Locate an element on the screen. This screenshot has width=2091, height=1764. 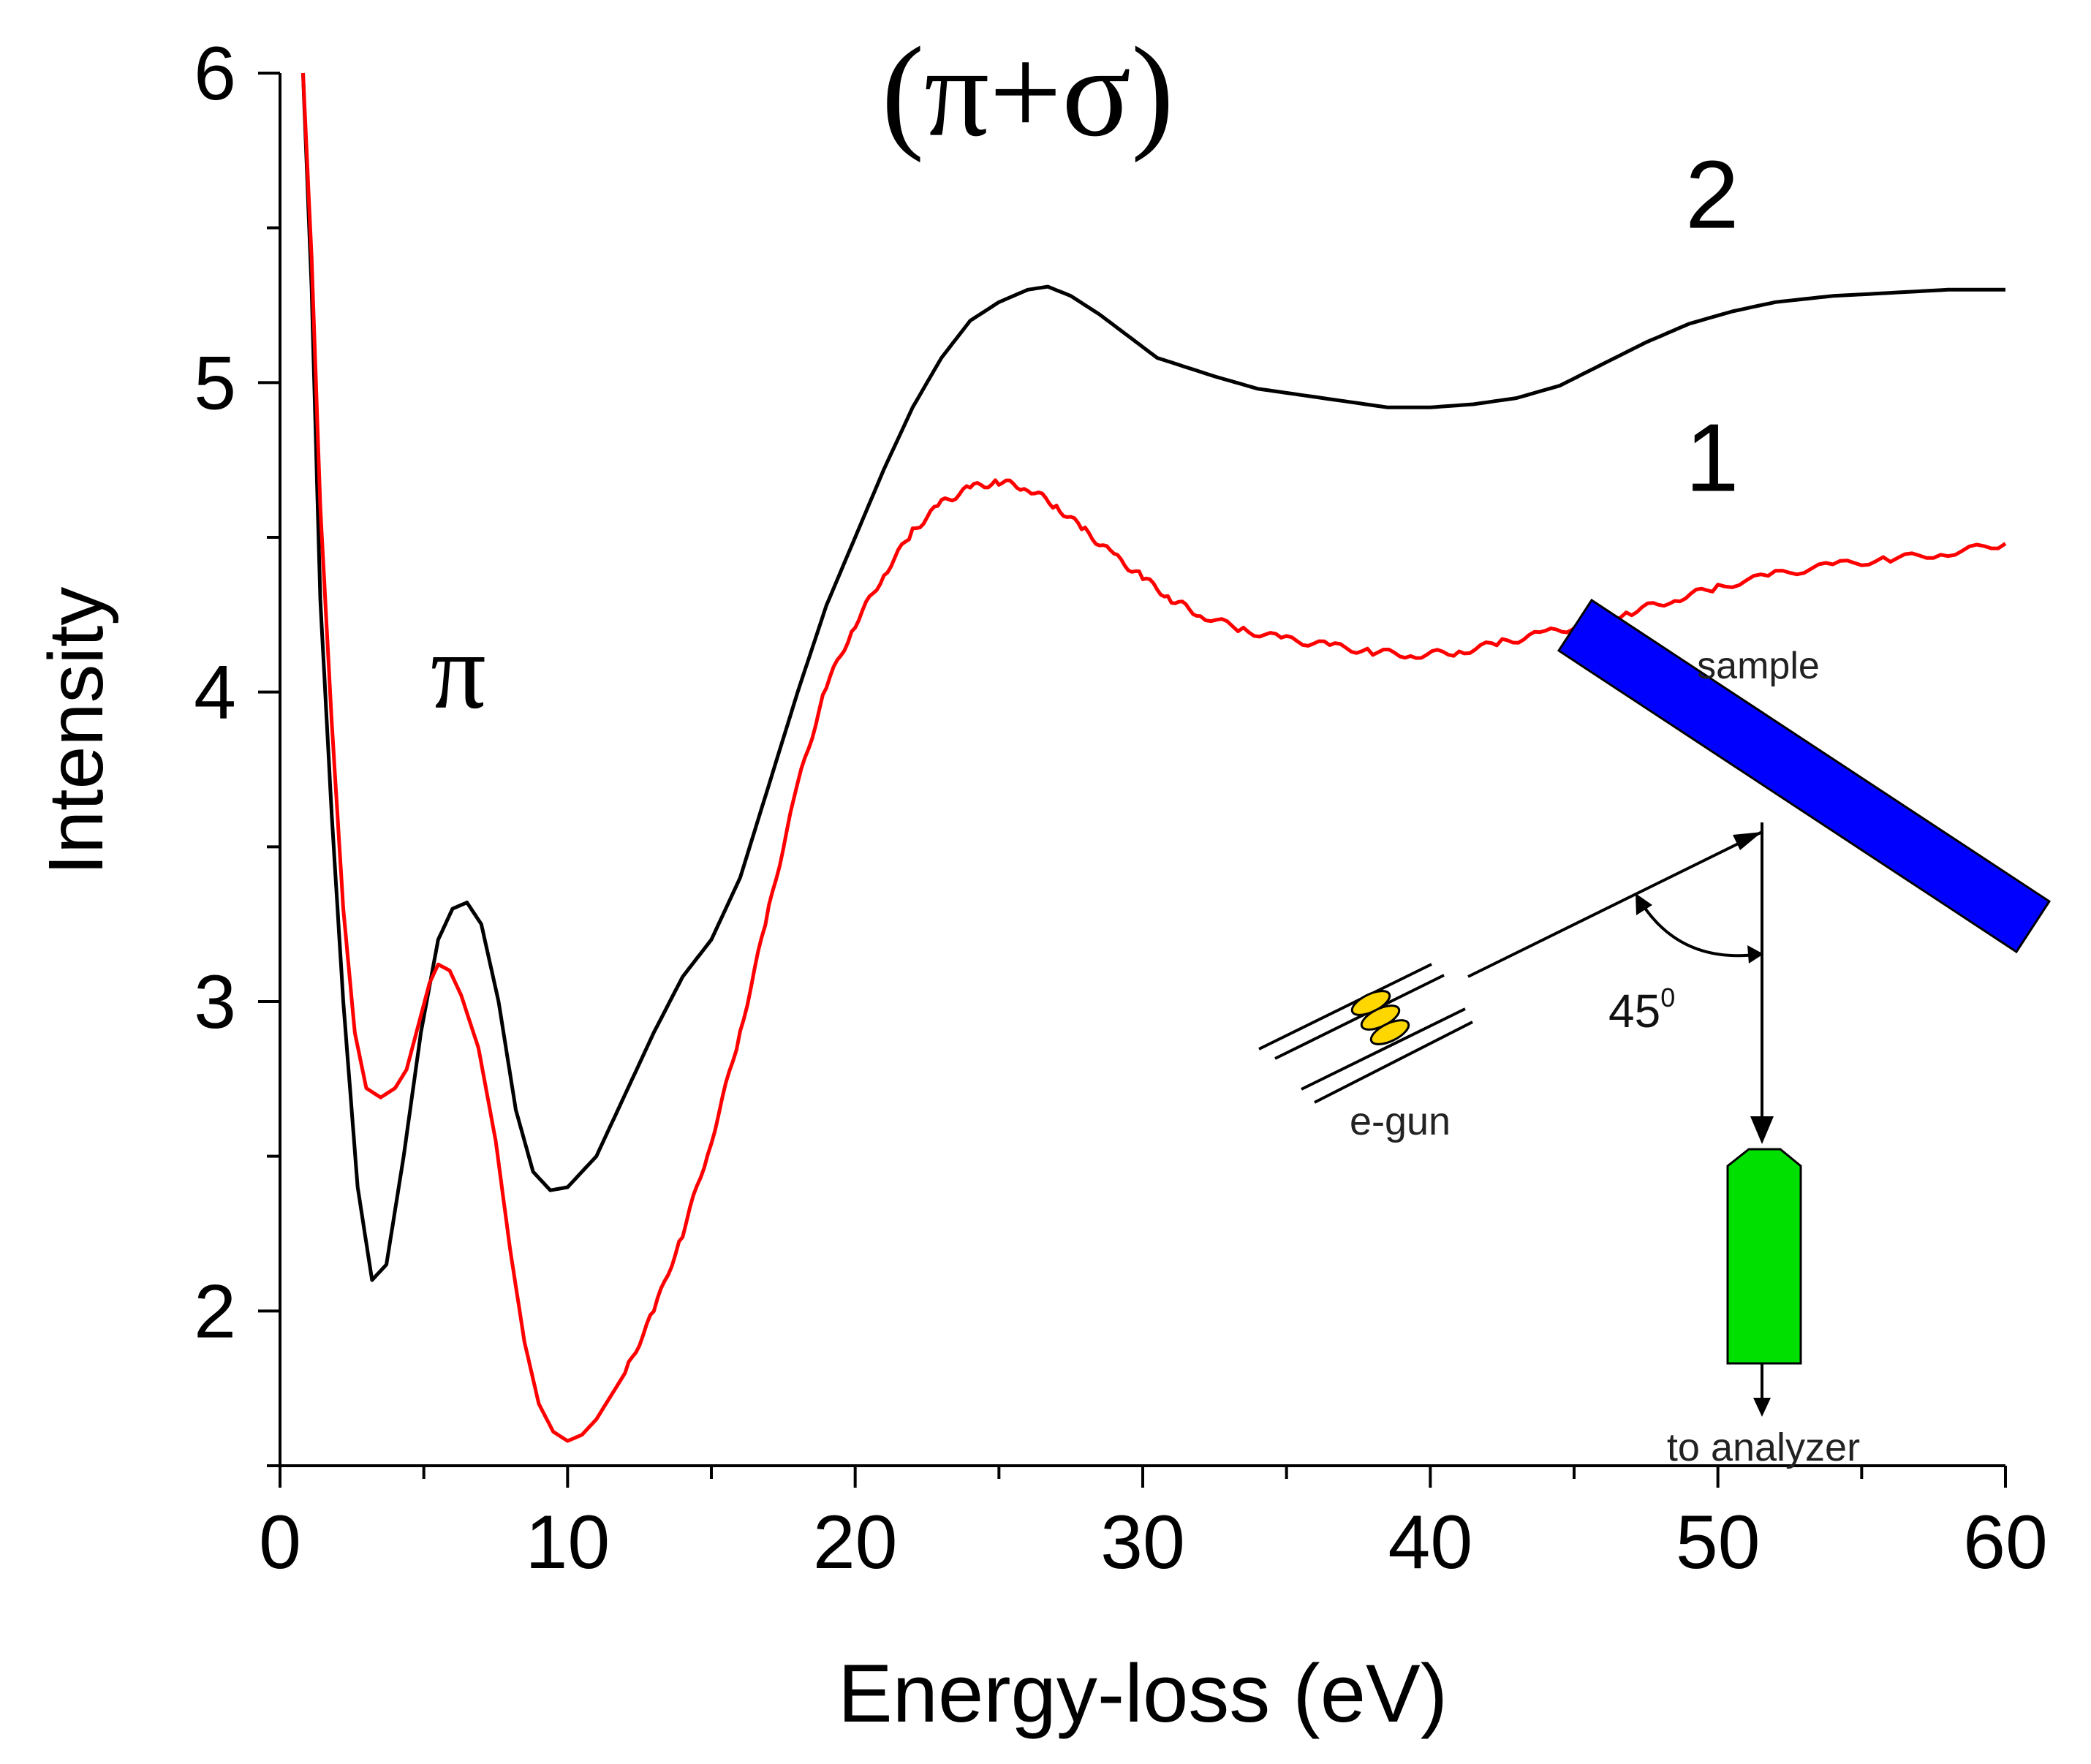
x-tick-label: 60 is located at coordinates (2005, 1543).